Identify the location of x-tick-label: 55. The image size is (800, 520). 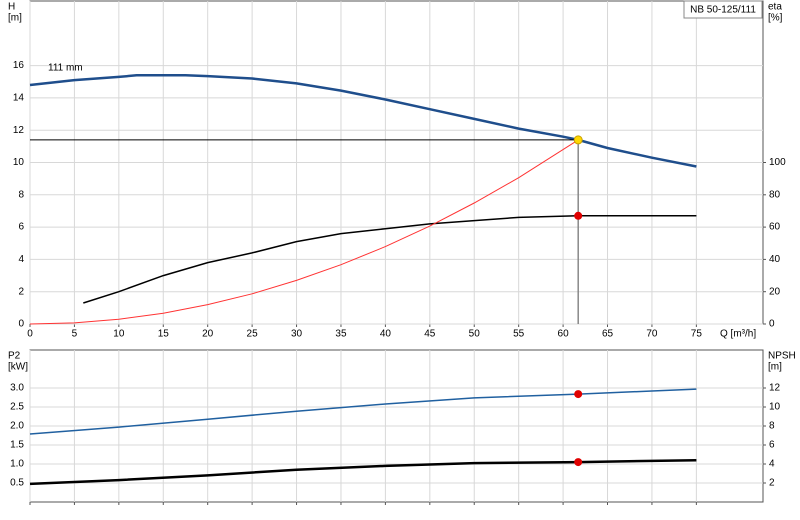
(519, 334).